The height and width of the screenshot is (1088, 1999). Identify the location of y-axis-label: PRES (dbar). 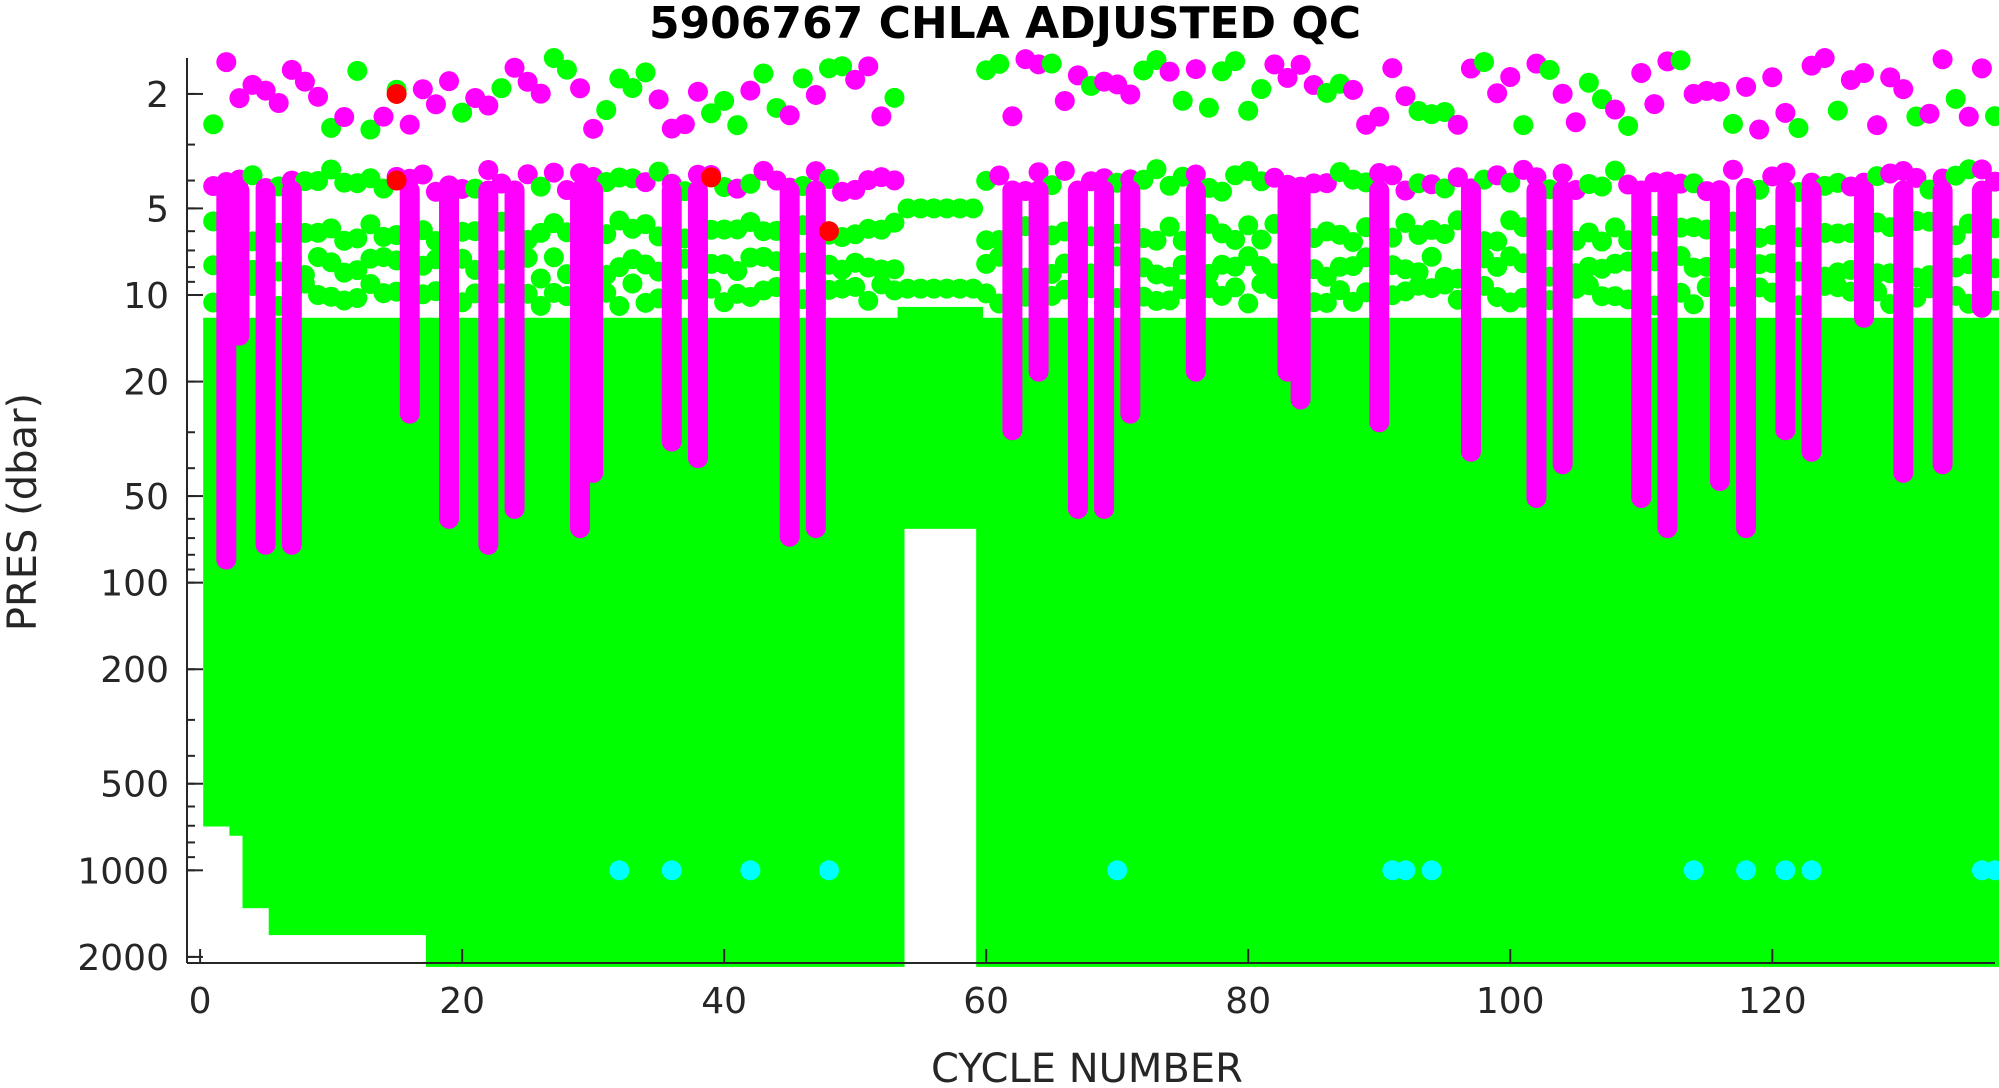
(23, 512).